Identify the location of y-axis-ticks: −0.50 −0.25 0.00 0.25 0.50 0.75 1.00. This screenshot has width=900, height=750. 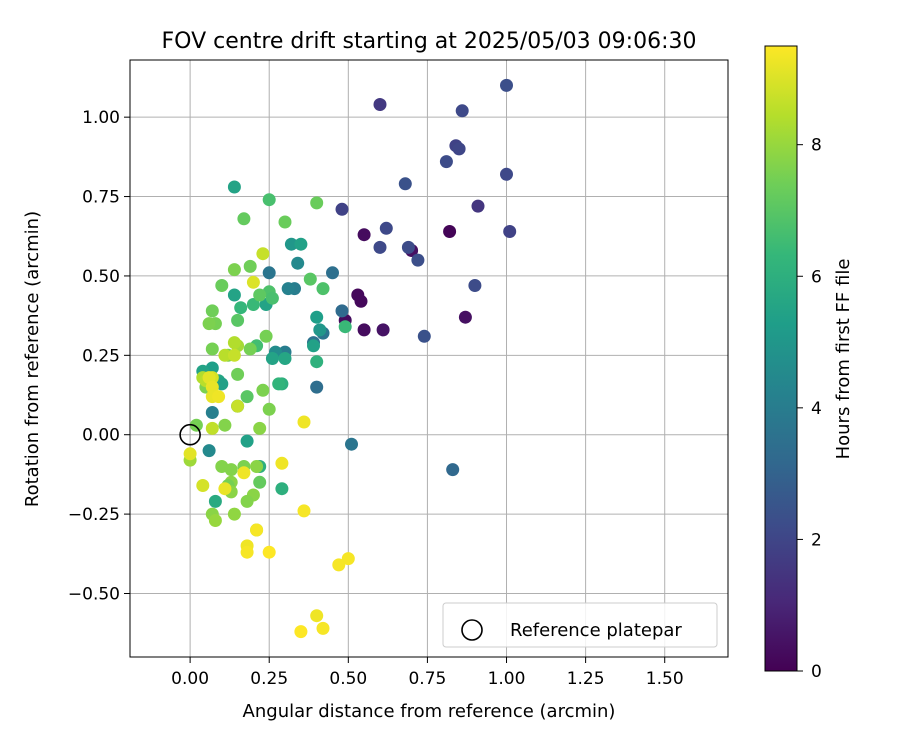
(99, 356).